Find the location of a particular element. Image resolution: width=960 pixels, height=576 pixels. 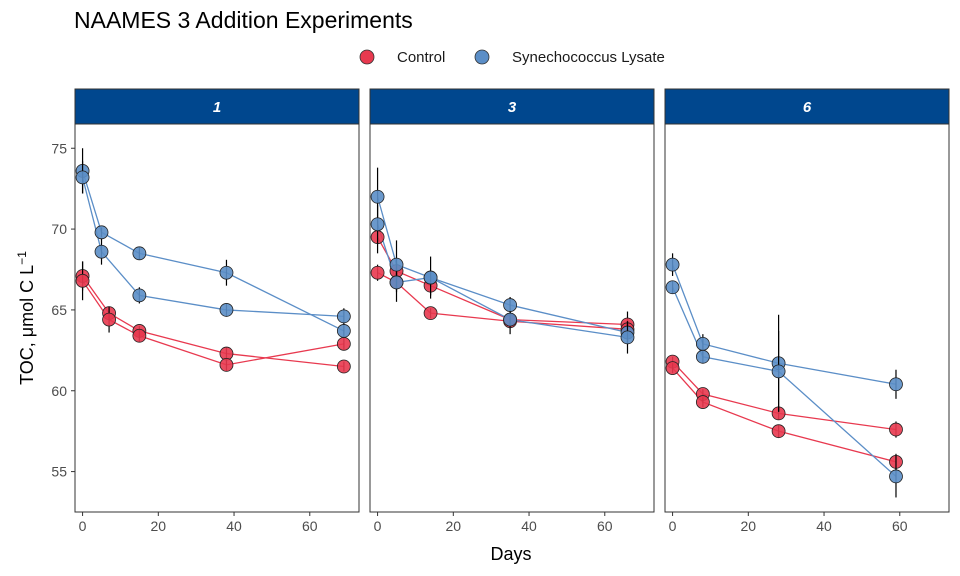

y-axis-title: TOC, μmol C L−1 is located at coordinates (26, 318).